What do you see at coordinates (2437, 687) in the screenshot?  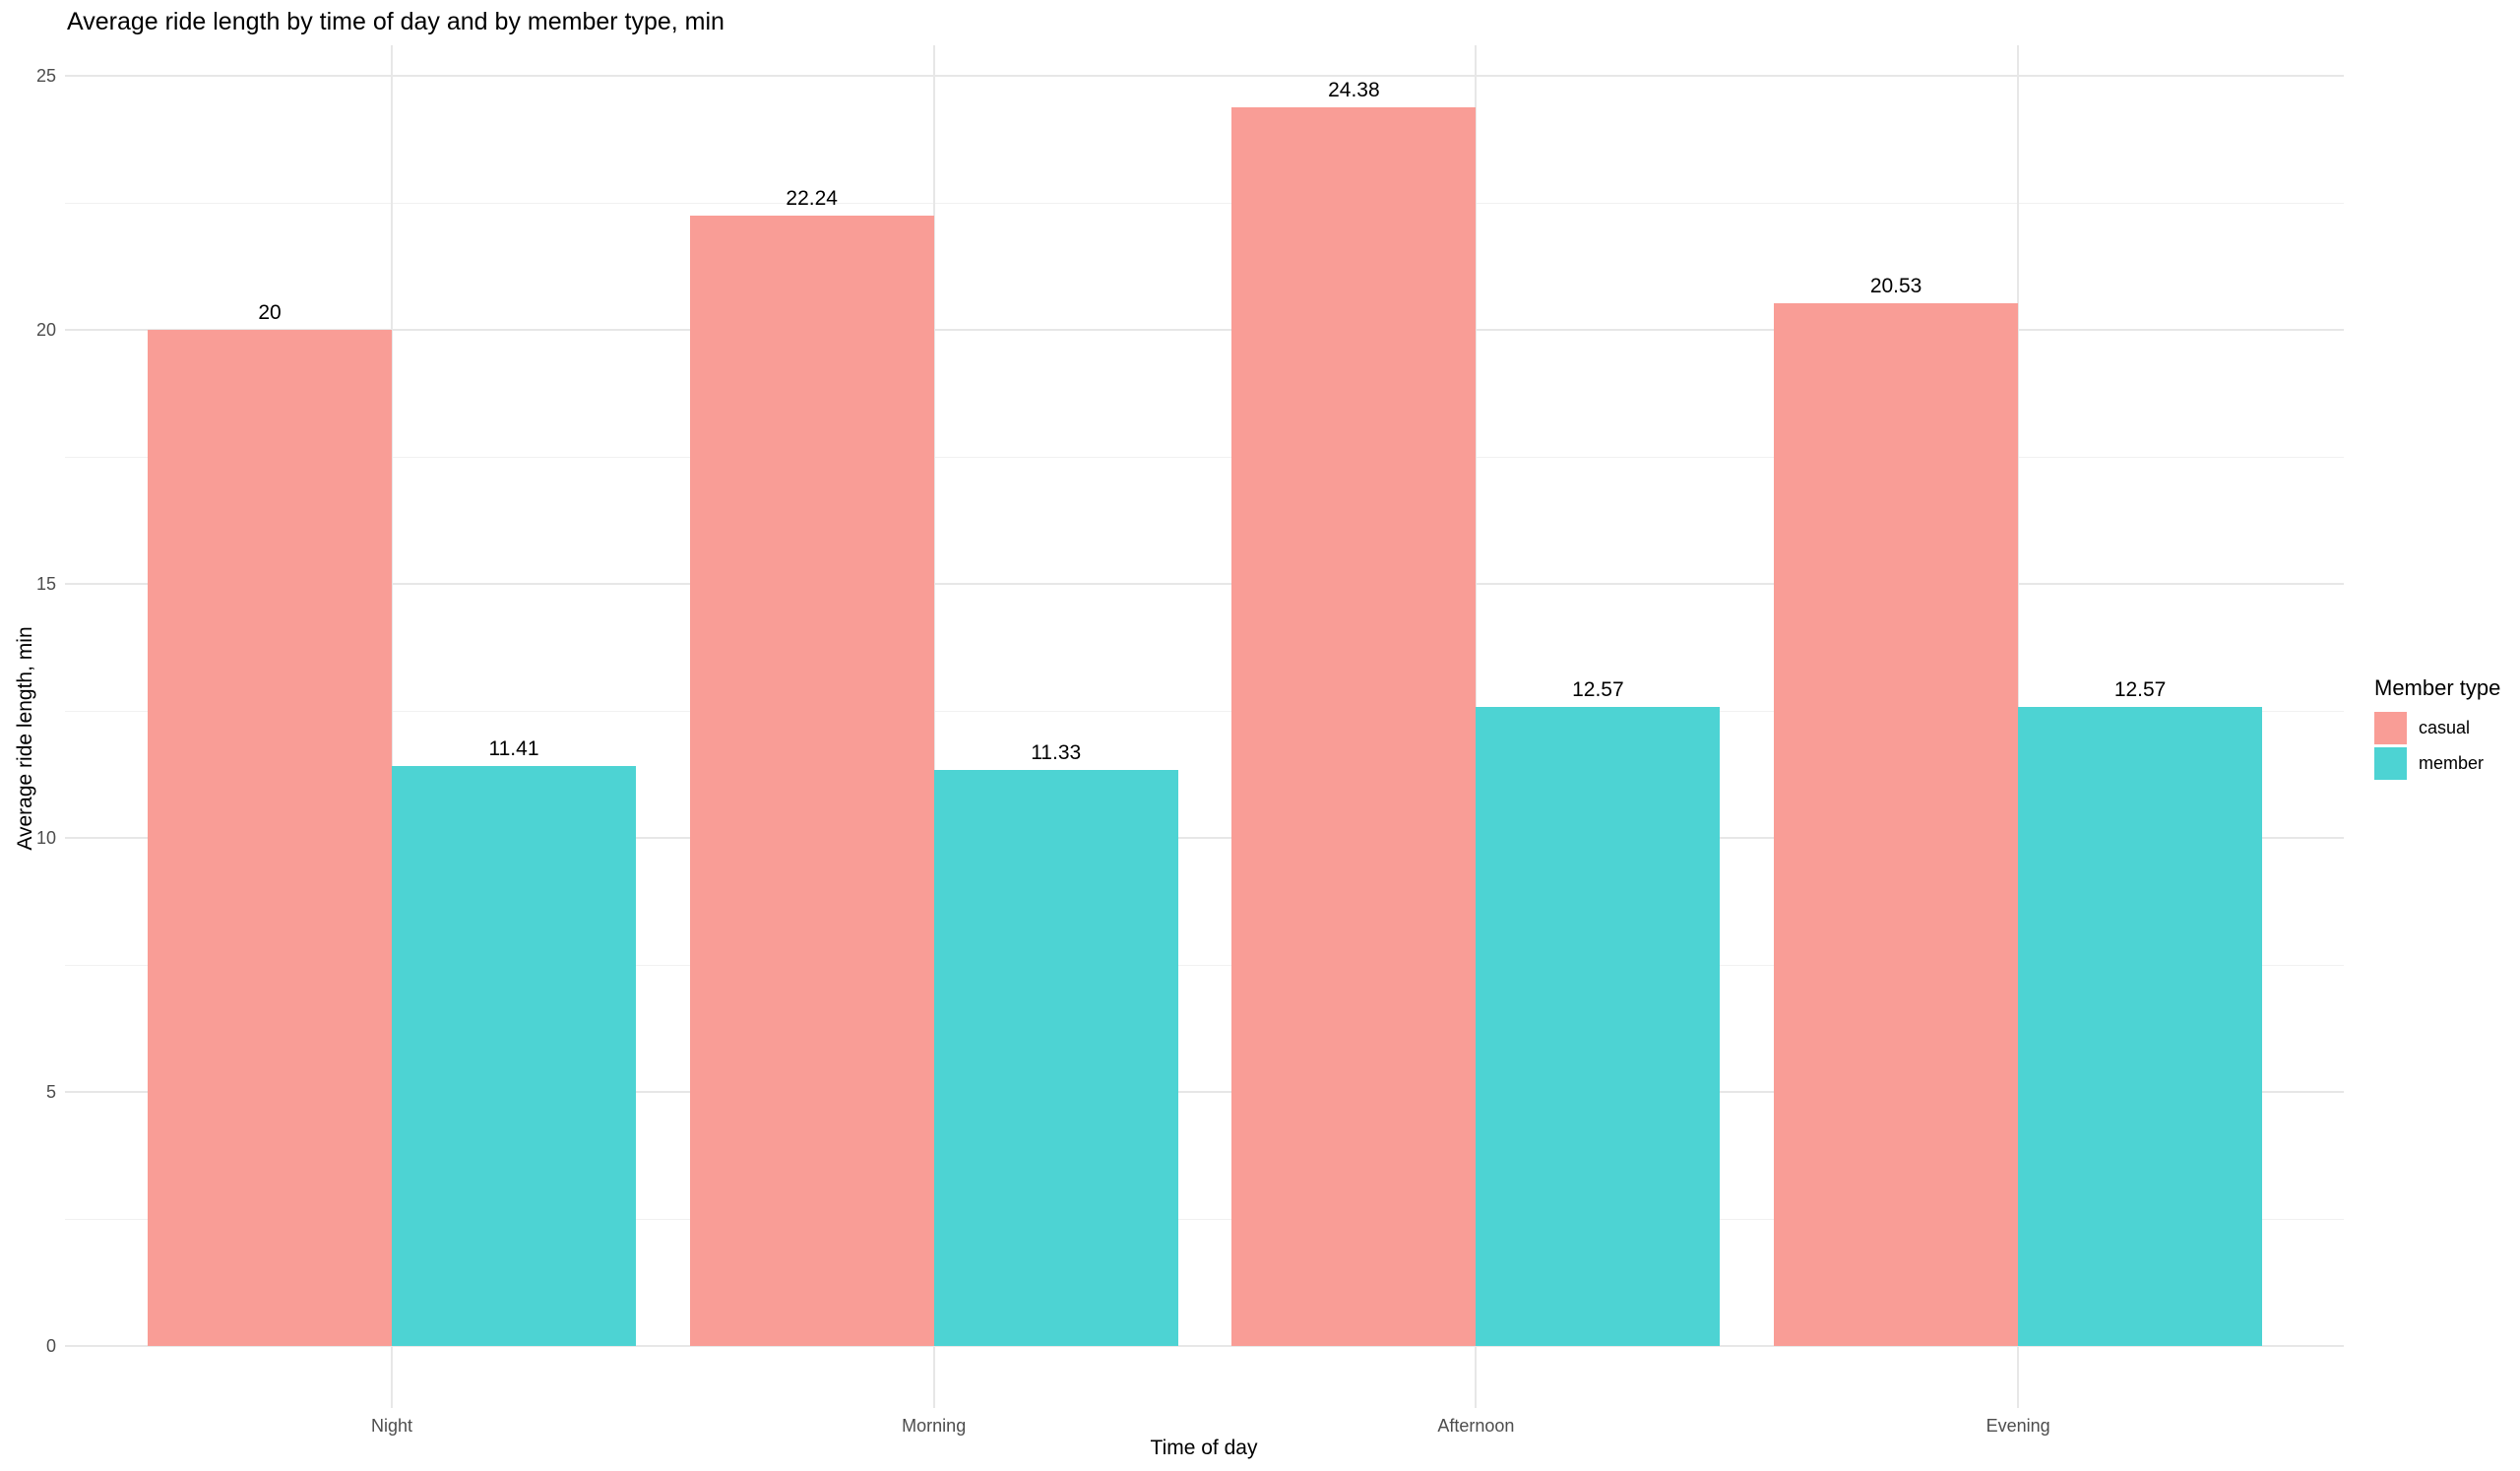 I see `legend-title: Member type` at bounding box center [2437, 687].